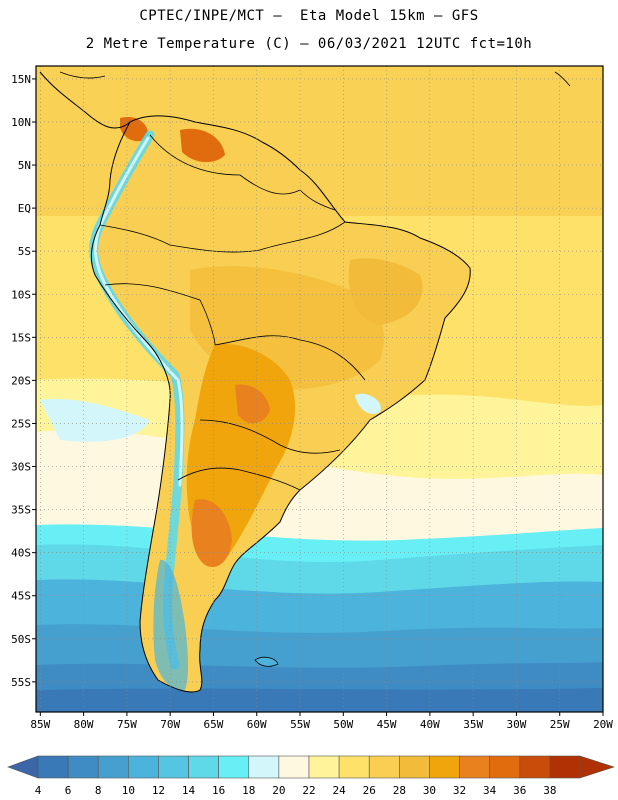 Image resolution: width=618 pixels, height=800 pixels. I want to click on lon-label: 30W, so click(516, 724).